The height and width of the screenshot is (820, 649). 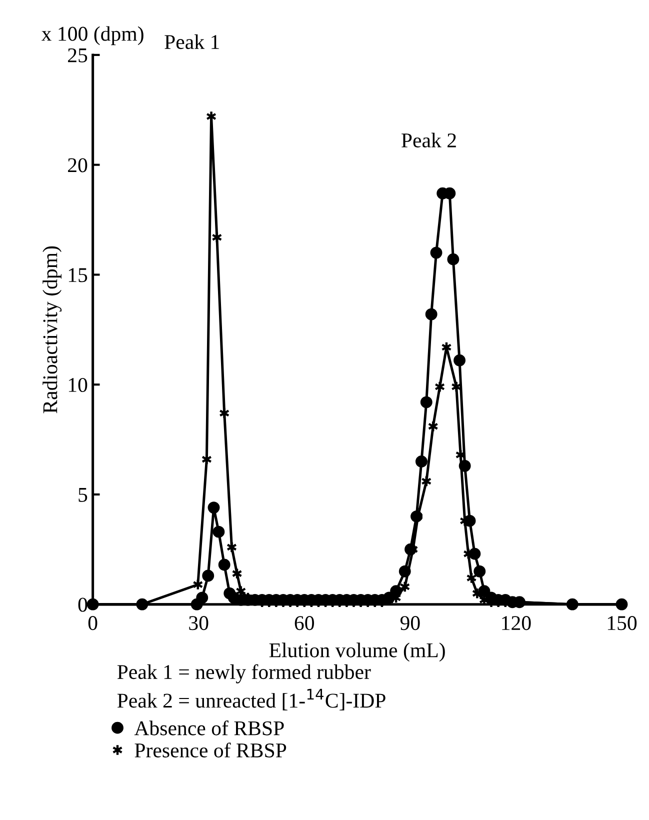 What do you see at coordinates (198, 623) in the screenshot?
I see `x-tick-label: 30` at bounding box center [198, 623].